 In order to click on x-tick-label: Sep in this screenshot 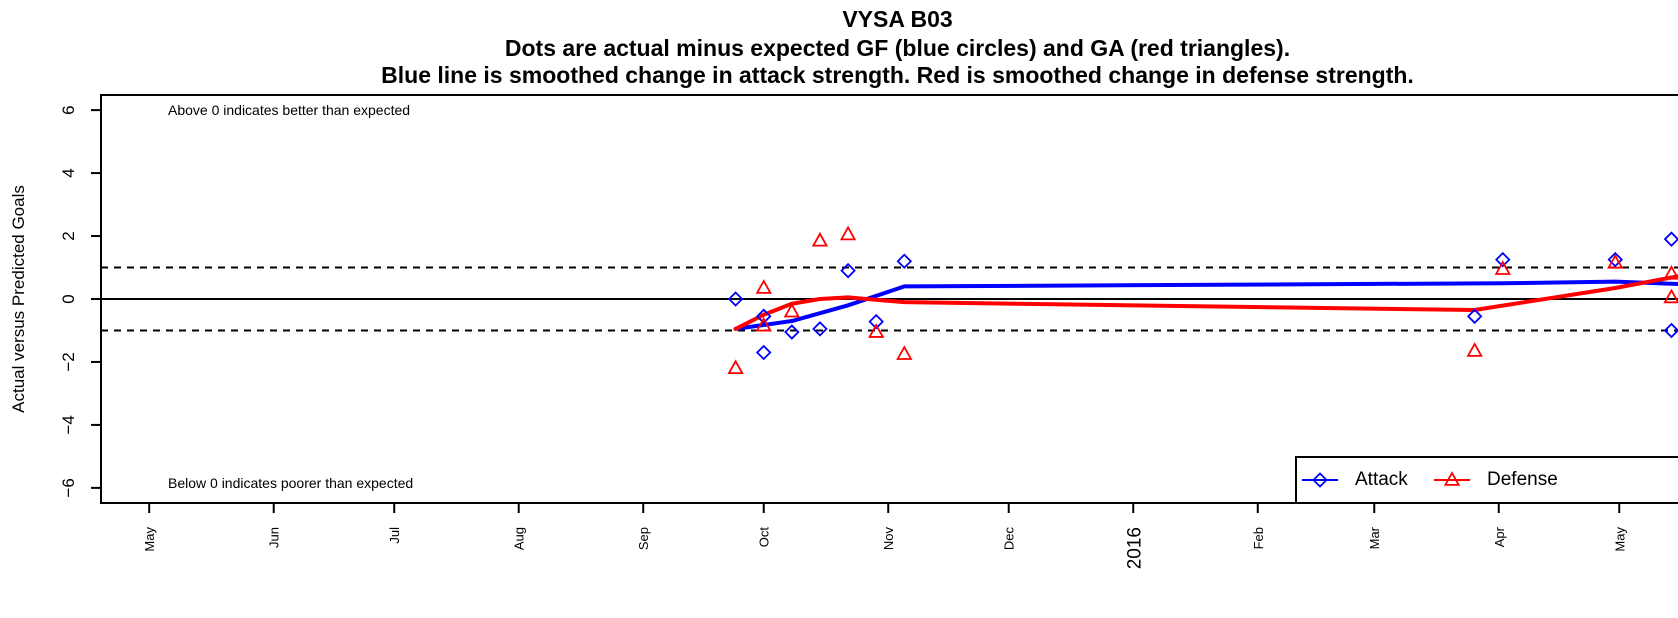, I will do `click(643, 538)`.